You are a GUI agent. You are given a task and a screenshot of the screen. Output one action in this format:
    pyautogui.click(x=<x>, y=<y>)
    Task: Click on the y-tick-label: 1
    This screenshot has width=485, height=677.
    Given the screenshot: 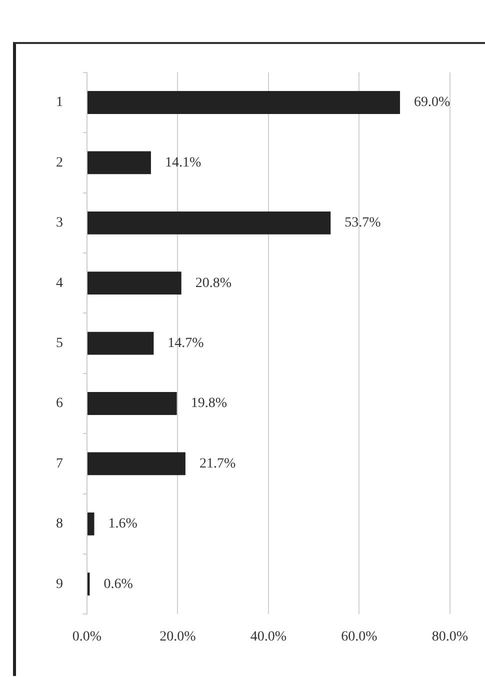 What is the action you would take?
    pyautogui.click(x=59, y=102)
    